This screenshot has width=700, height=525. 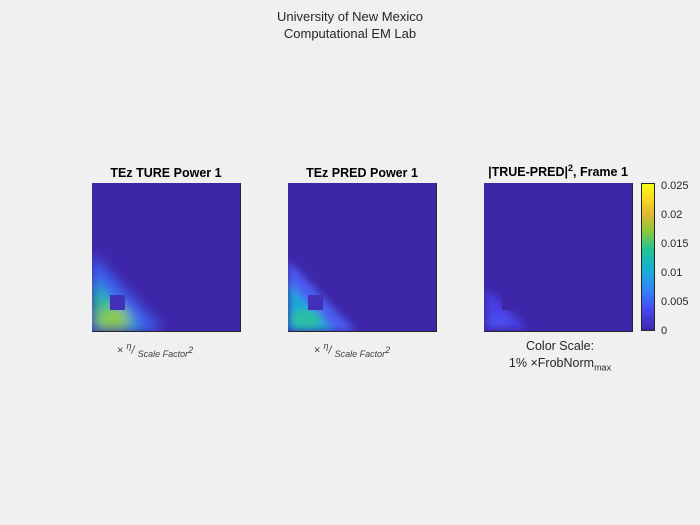 What do you see at coordinates (155, 350) in the screenshot?
I see `scale-label-true: × η/ Scale Factor2` at bounding box center [155, 350].